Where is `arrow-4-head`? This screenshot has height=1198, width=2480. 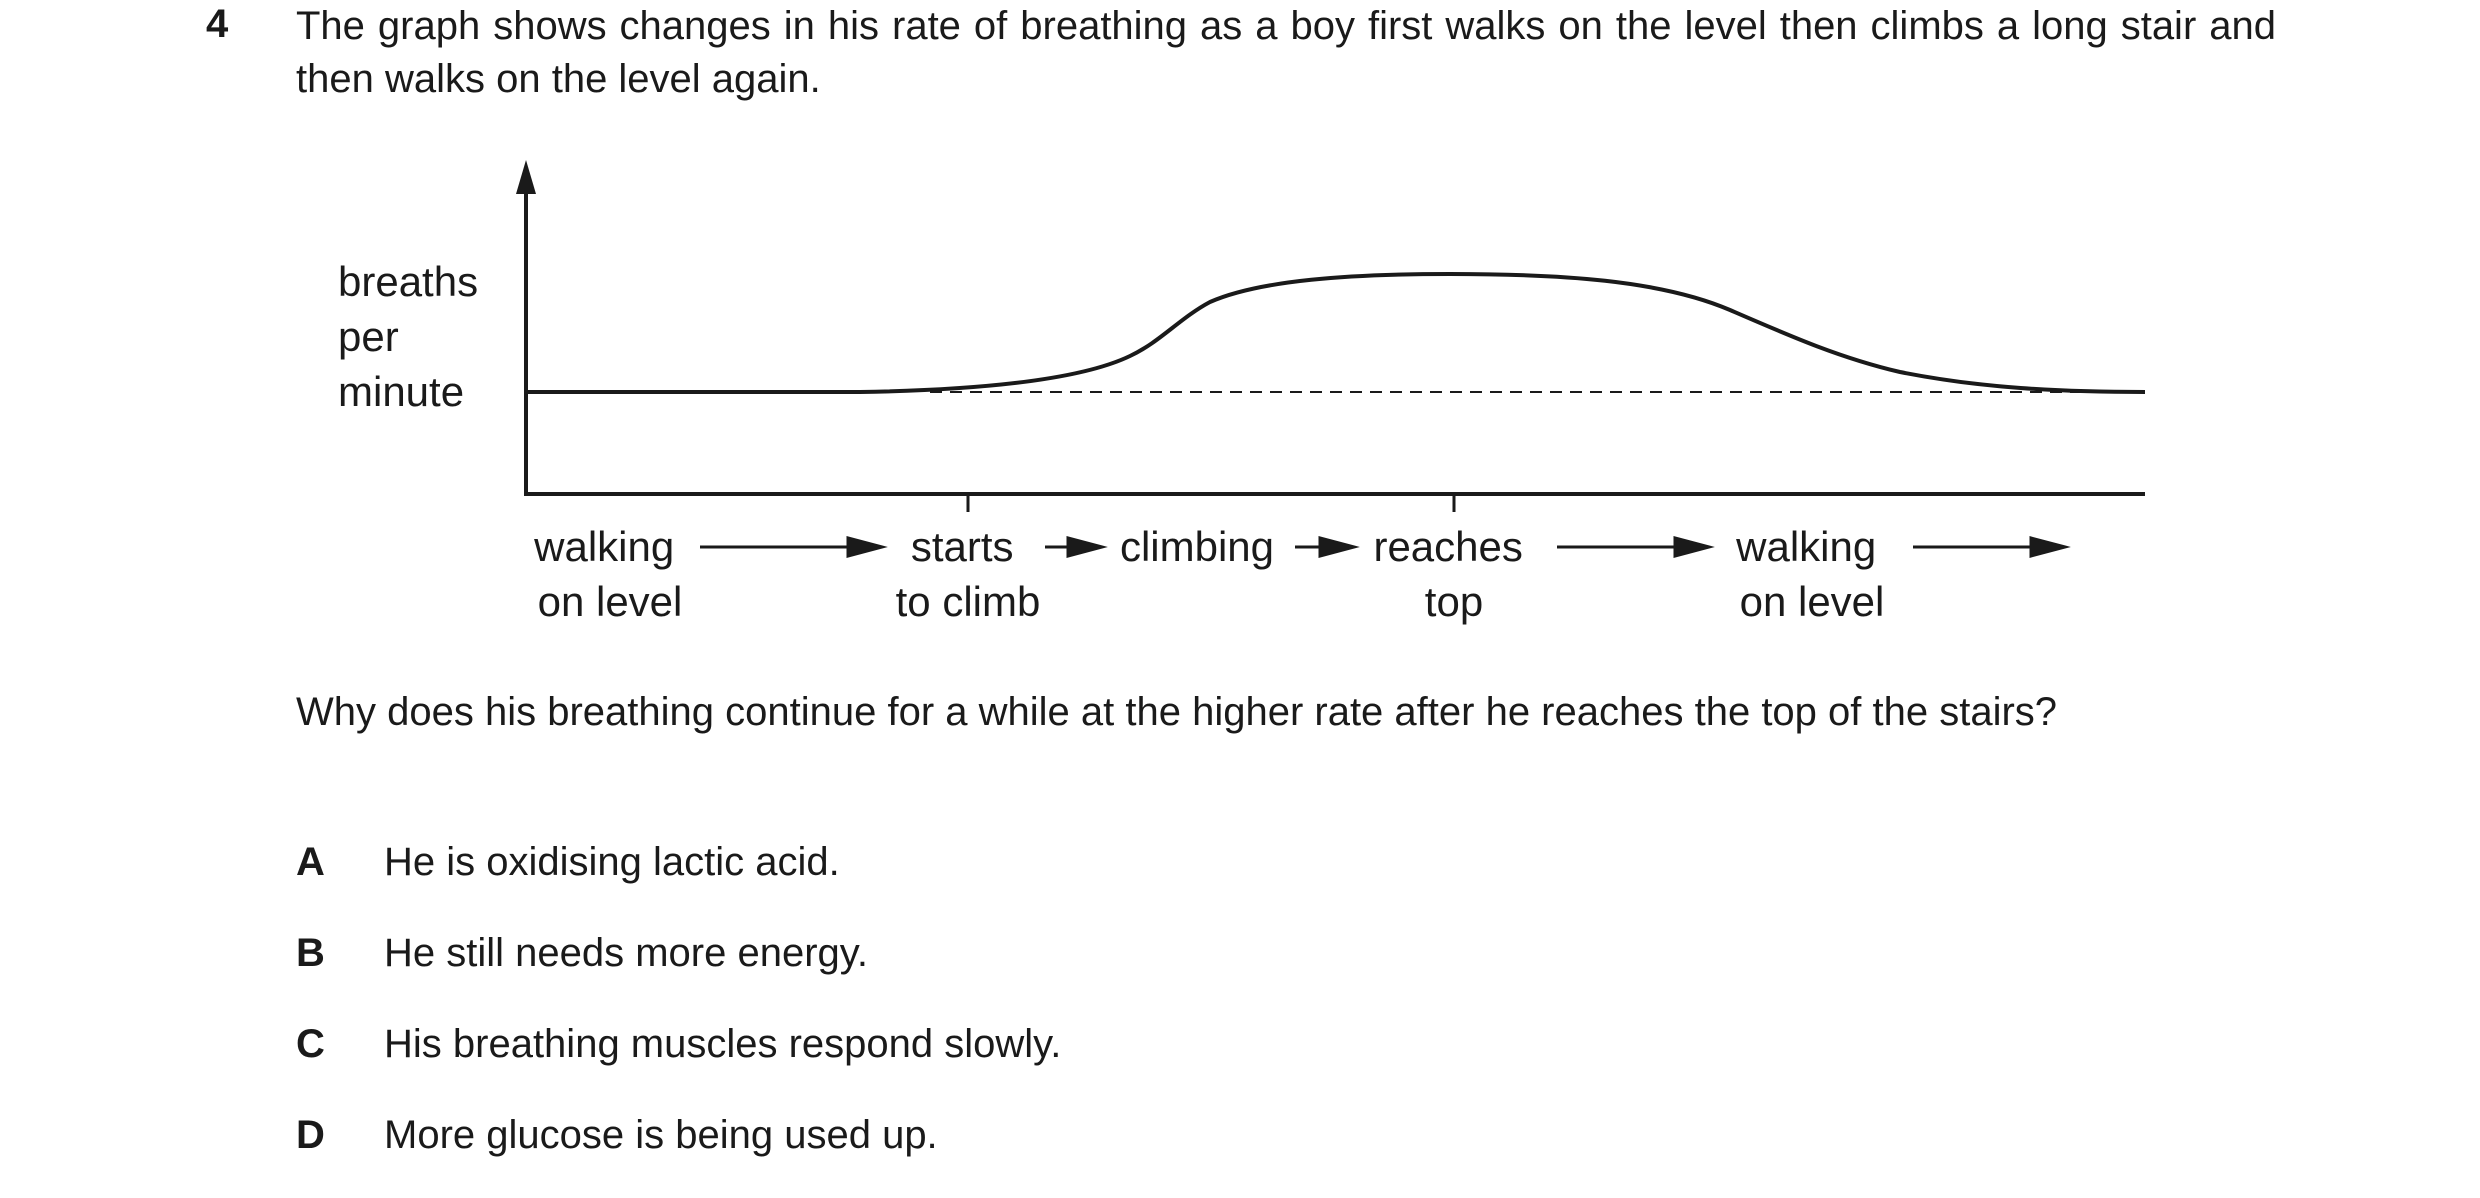
arrow-4-head is located at coordinates (1694, 547).